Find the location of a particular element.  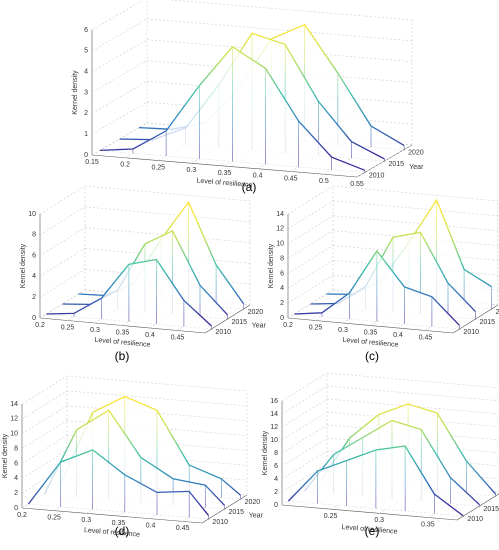

y-tick-label: 12 is located at coordinates (274, 427).